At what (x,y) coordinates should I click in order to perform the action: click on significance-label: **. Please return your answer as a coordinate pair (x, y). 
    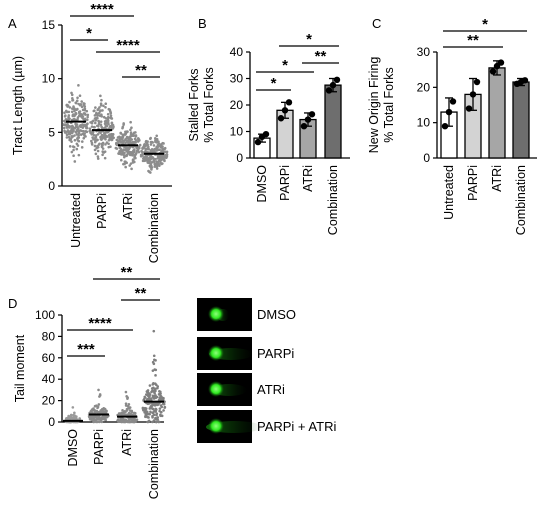
    Looking at the image, I should click on (127, 272).